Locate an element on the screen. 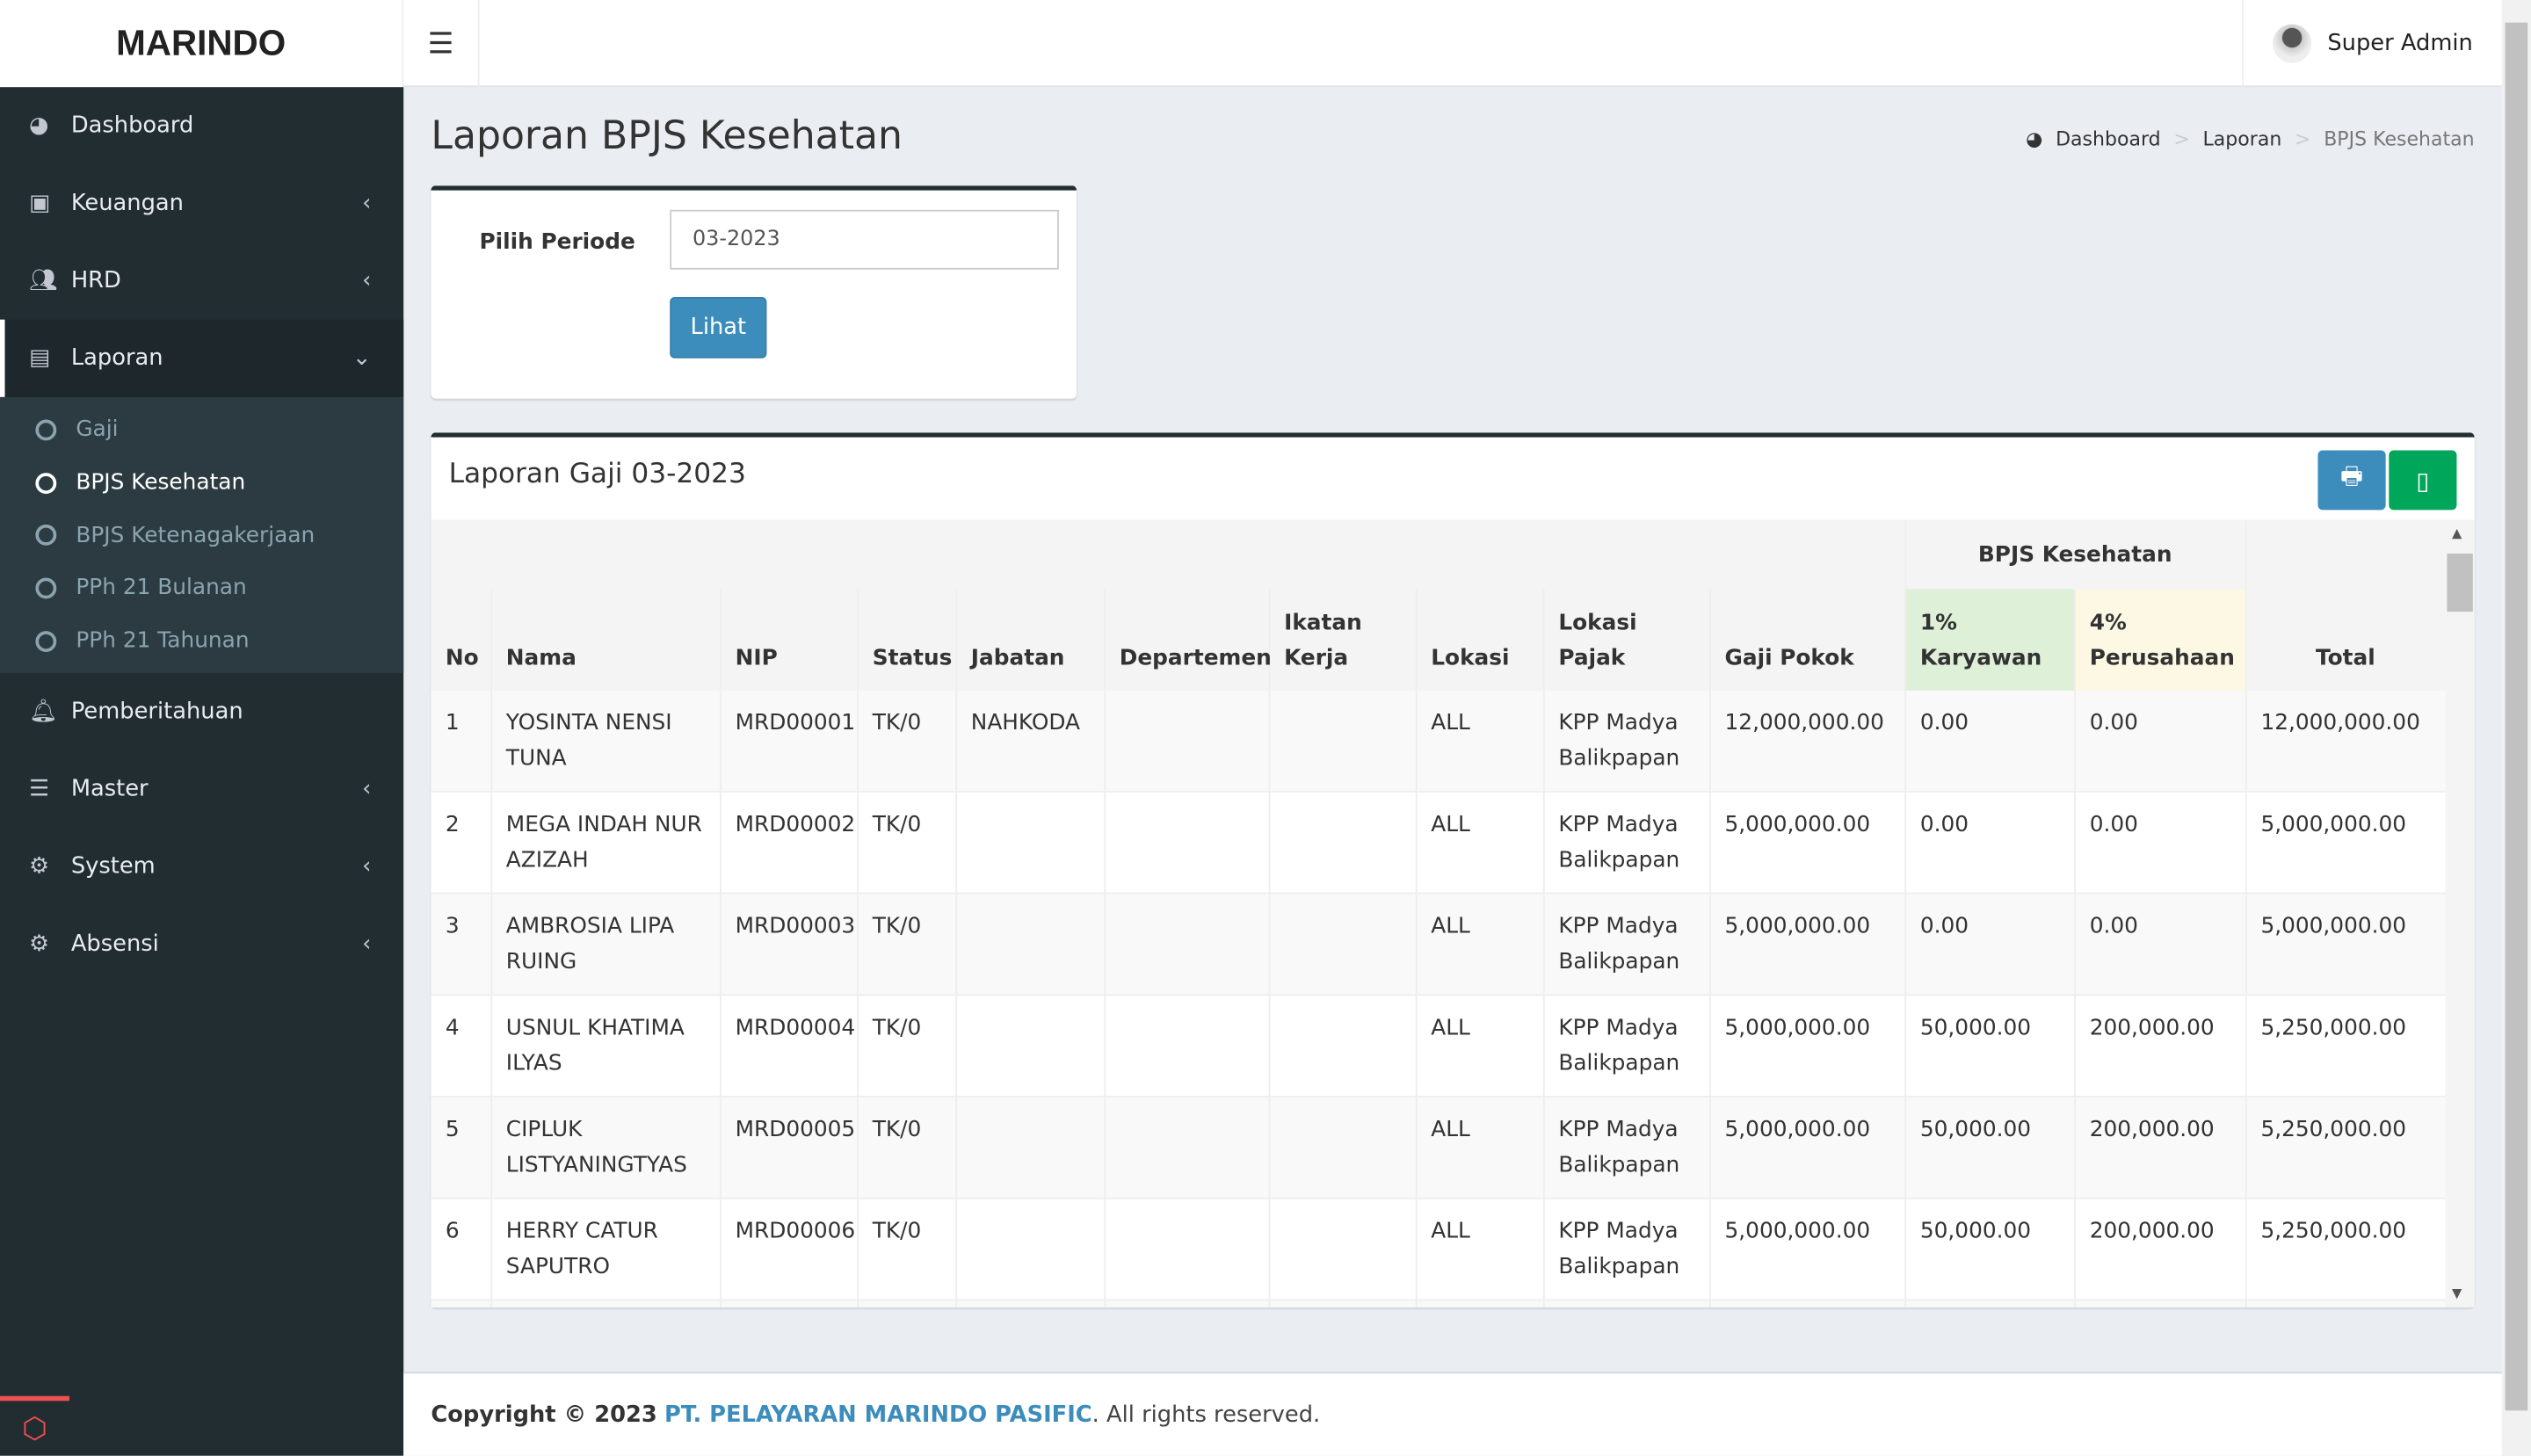  sidebar-item-hrd: 👥︎ HRD ‹ is located at coordinates (202, 281).